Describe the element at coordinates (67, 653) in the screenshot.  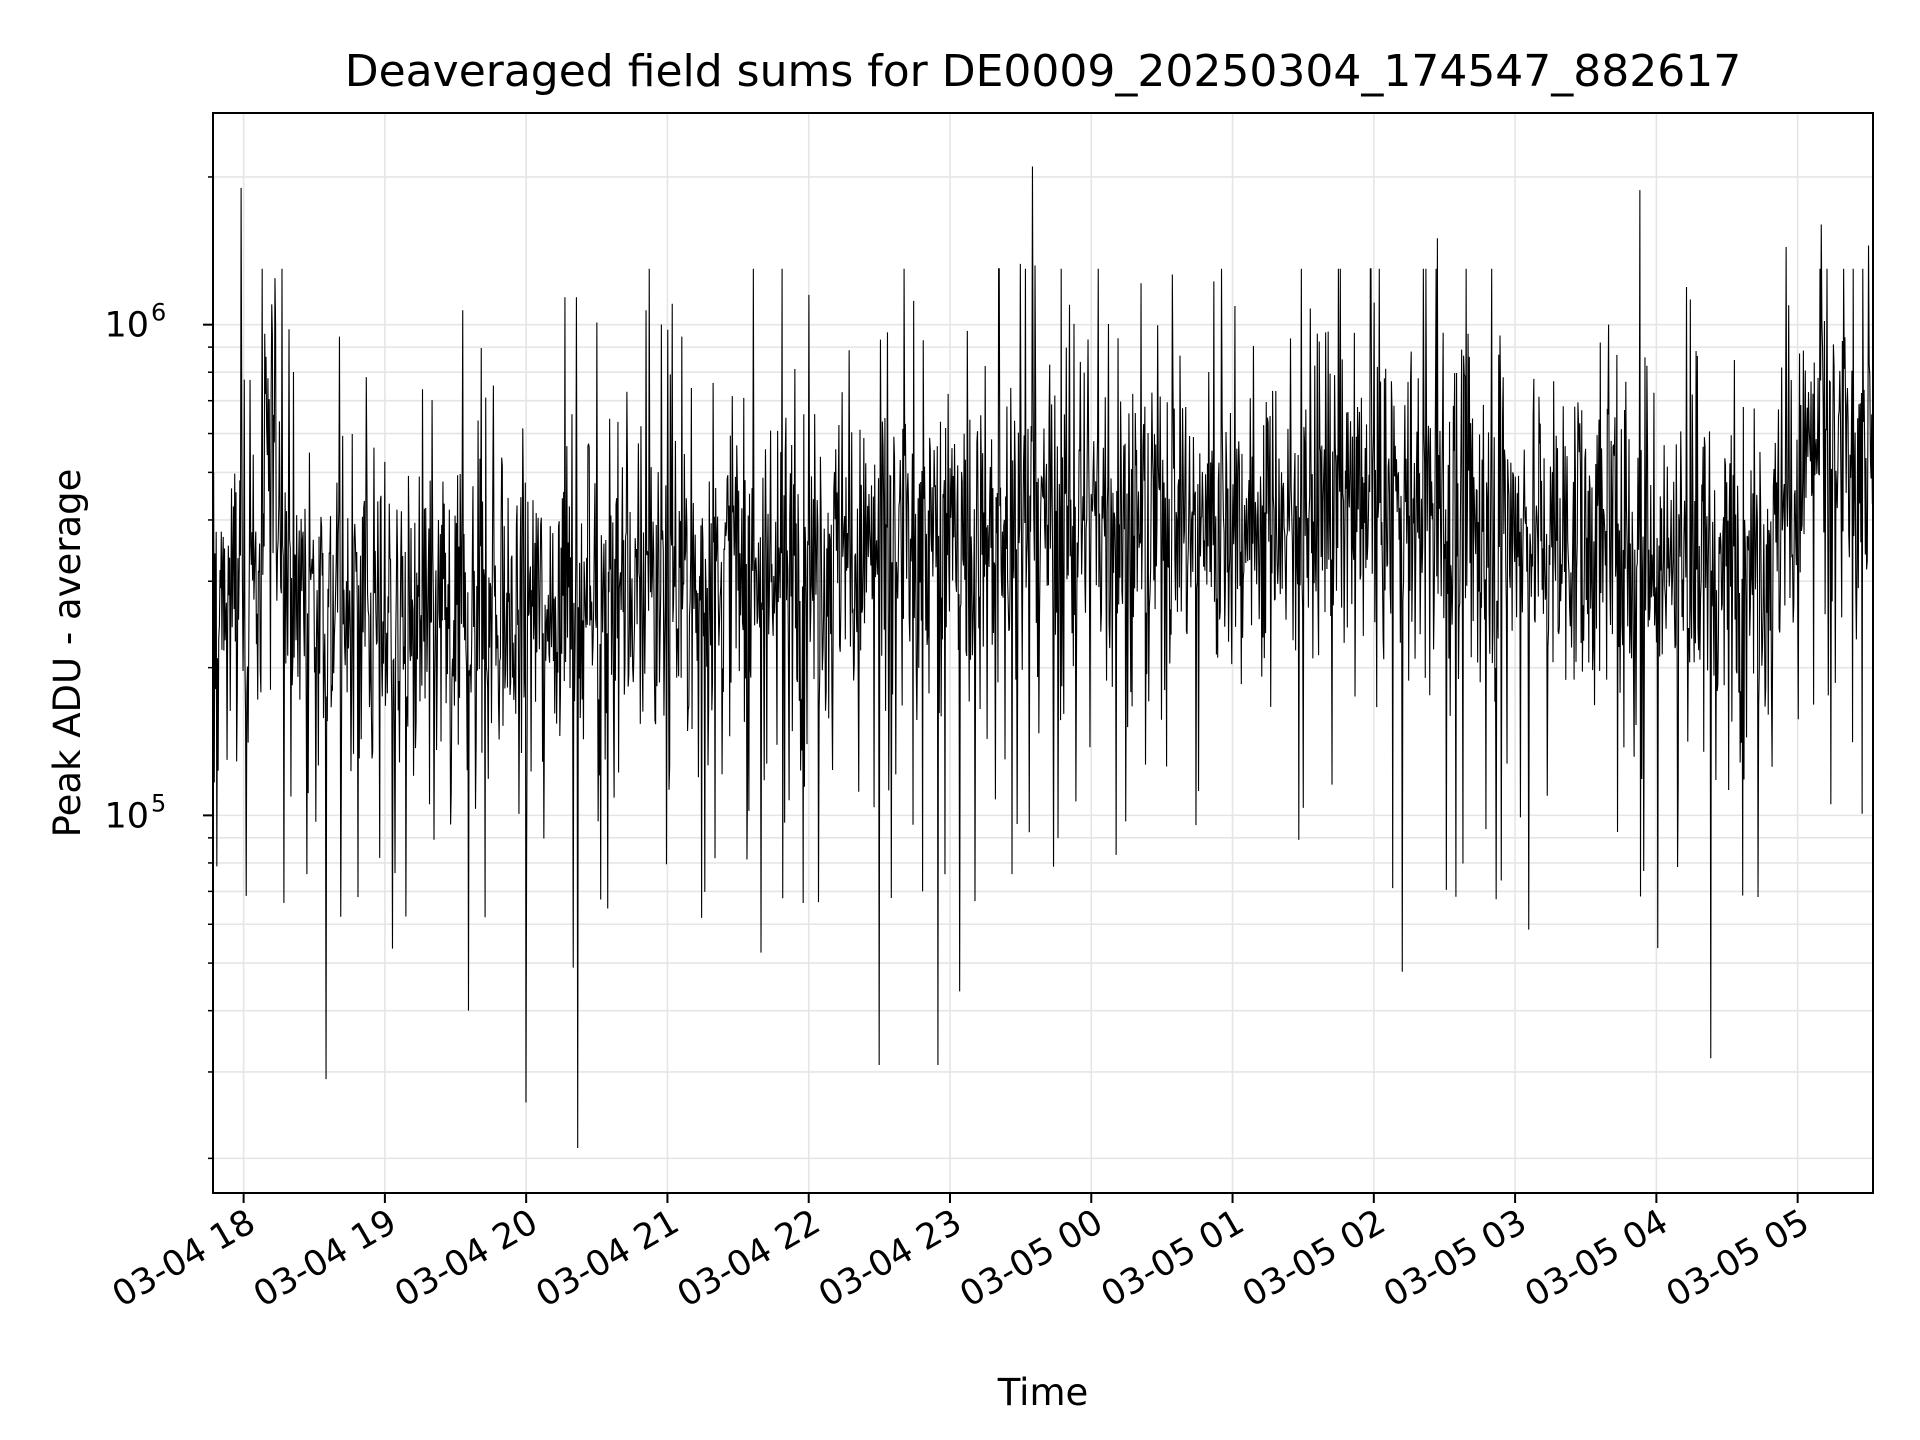
I see `y-axis-label: Peak ADU - average` at that location.